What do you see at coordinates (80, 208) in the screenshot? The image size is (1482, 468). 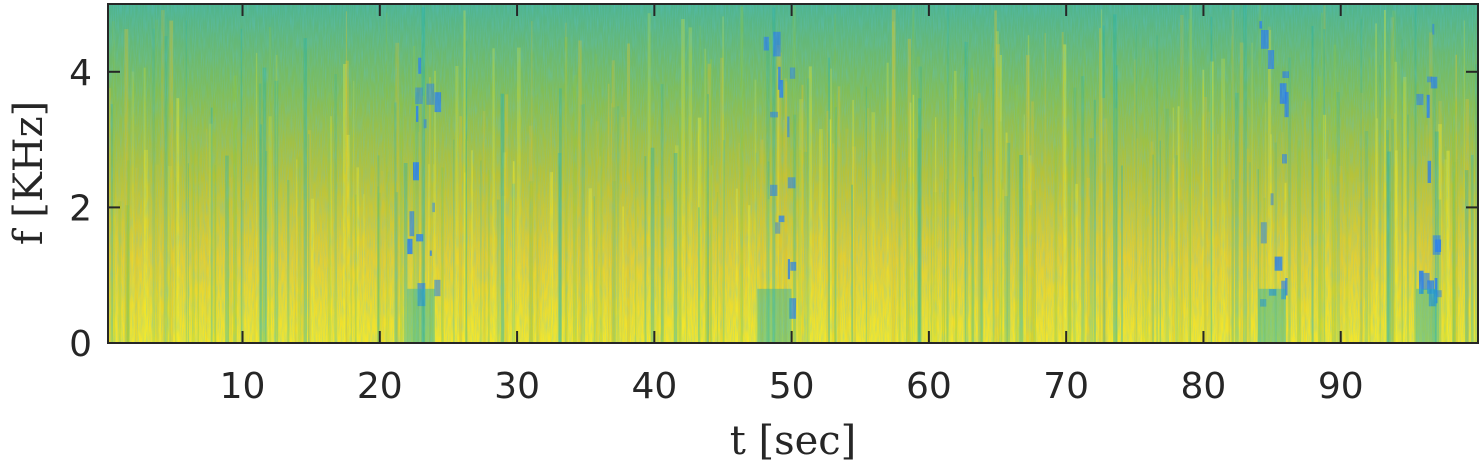 I see `y-tick-label: 2` at bounding box center [80, 208].